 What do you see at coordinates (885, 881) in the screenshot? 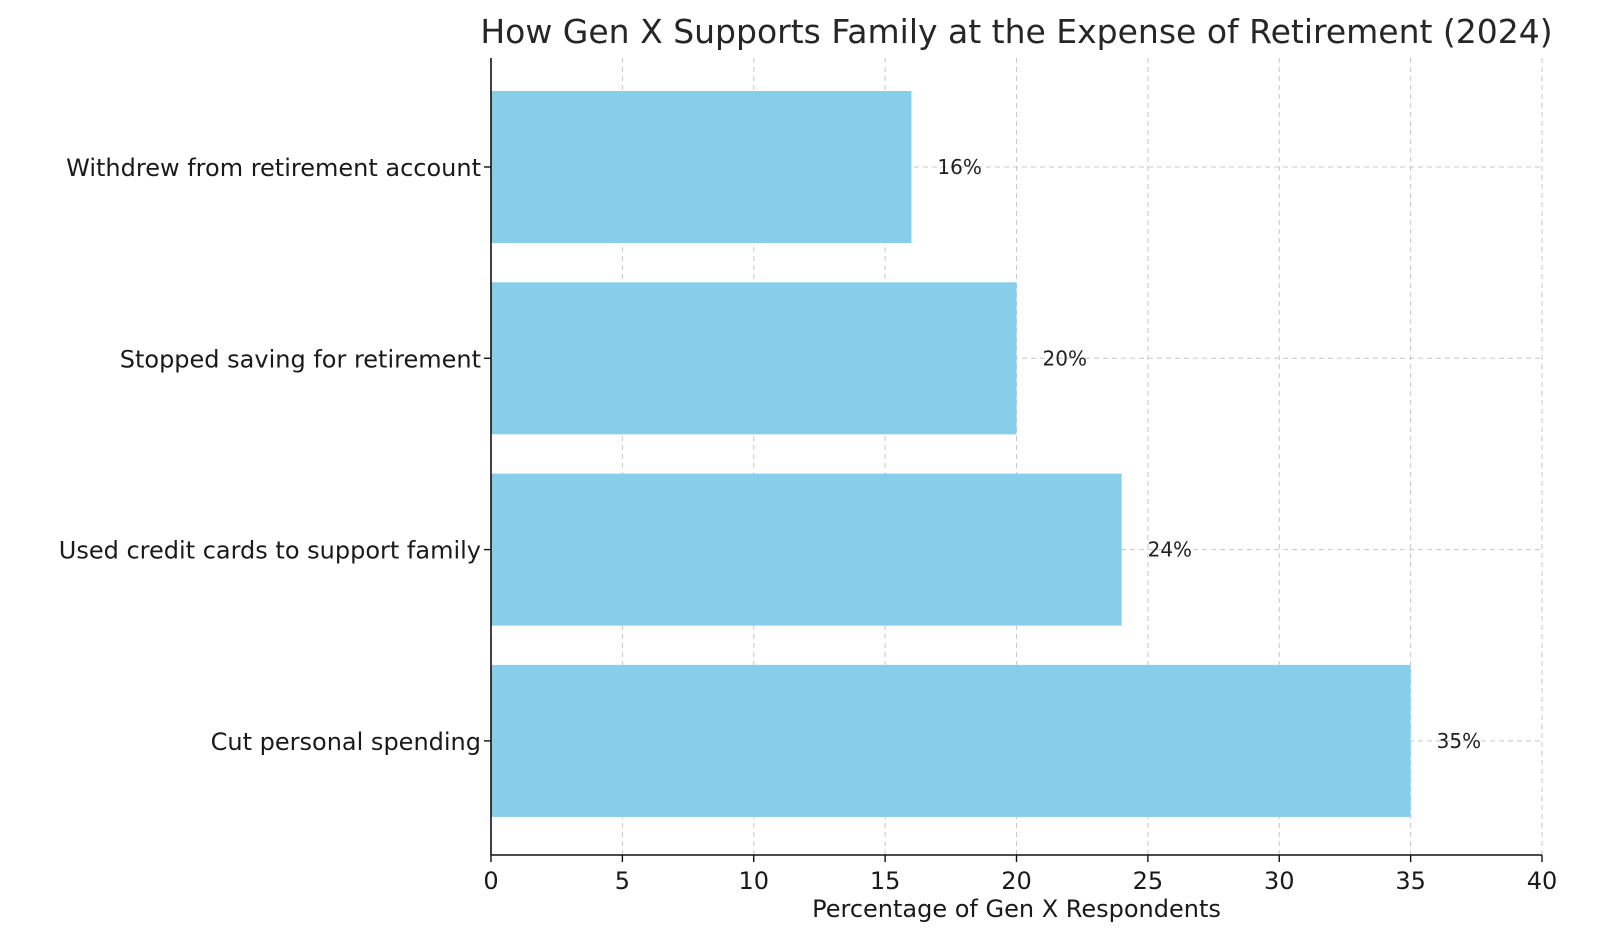
I see `x-tick-label: 15` at bounding box center [885, 881].